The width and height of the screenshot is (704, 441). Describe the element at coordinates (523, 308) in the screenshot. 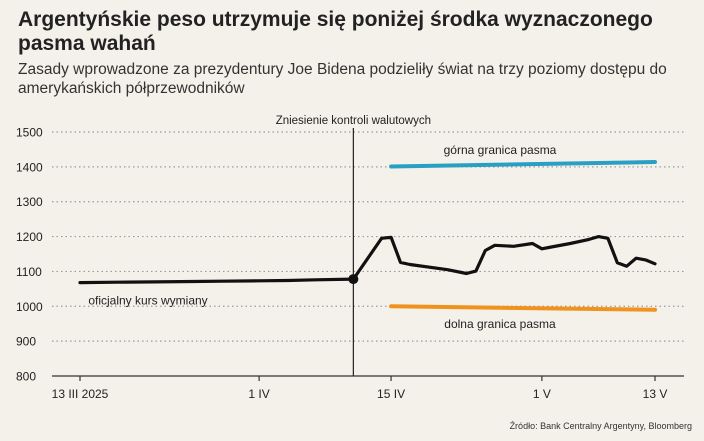

I see `series-line-lower` at that location.